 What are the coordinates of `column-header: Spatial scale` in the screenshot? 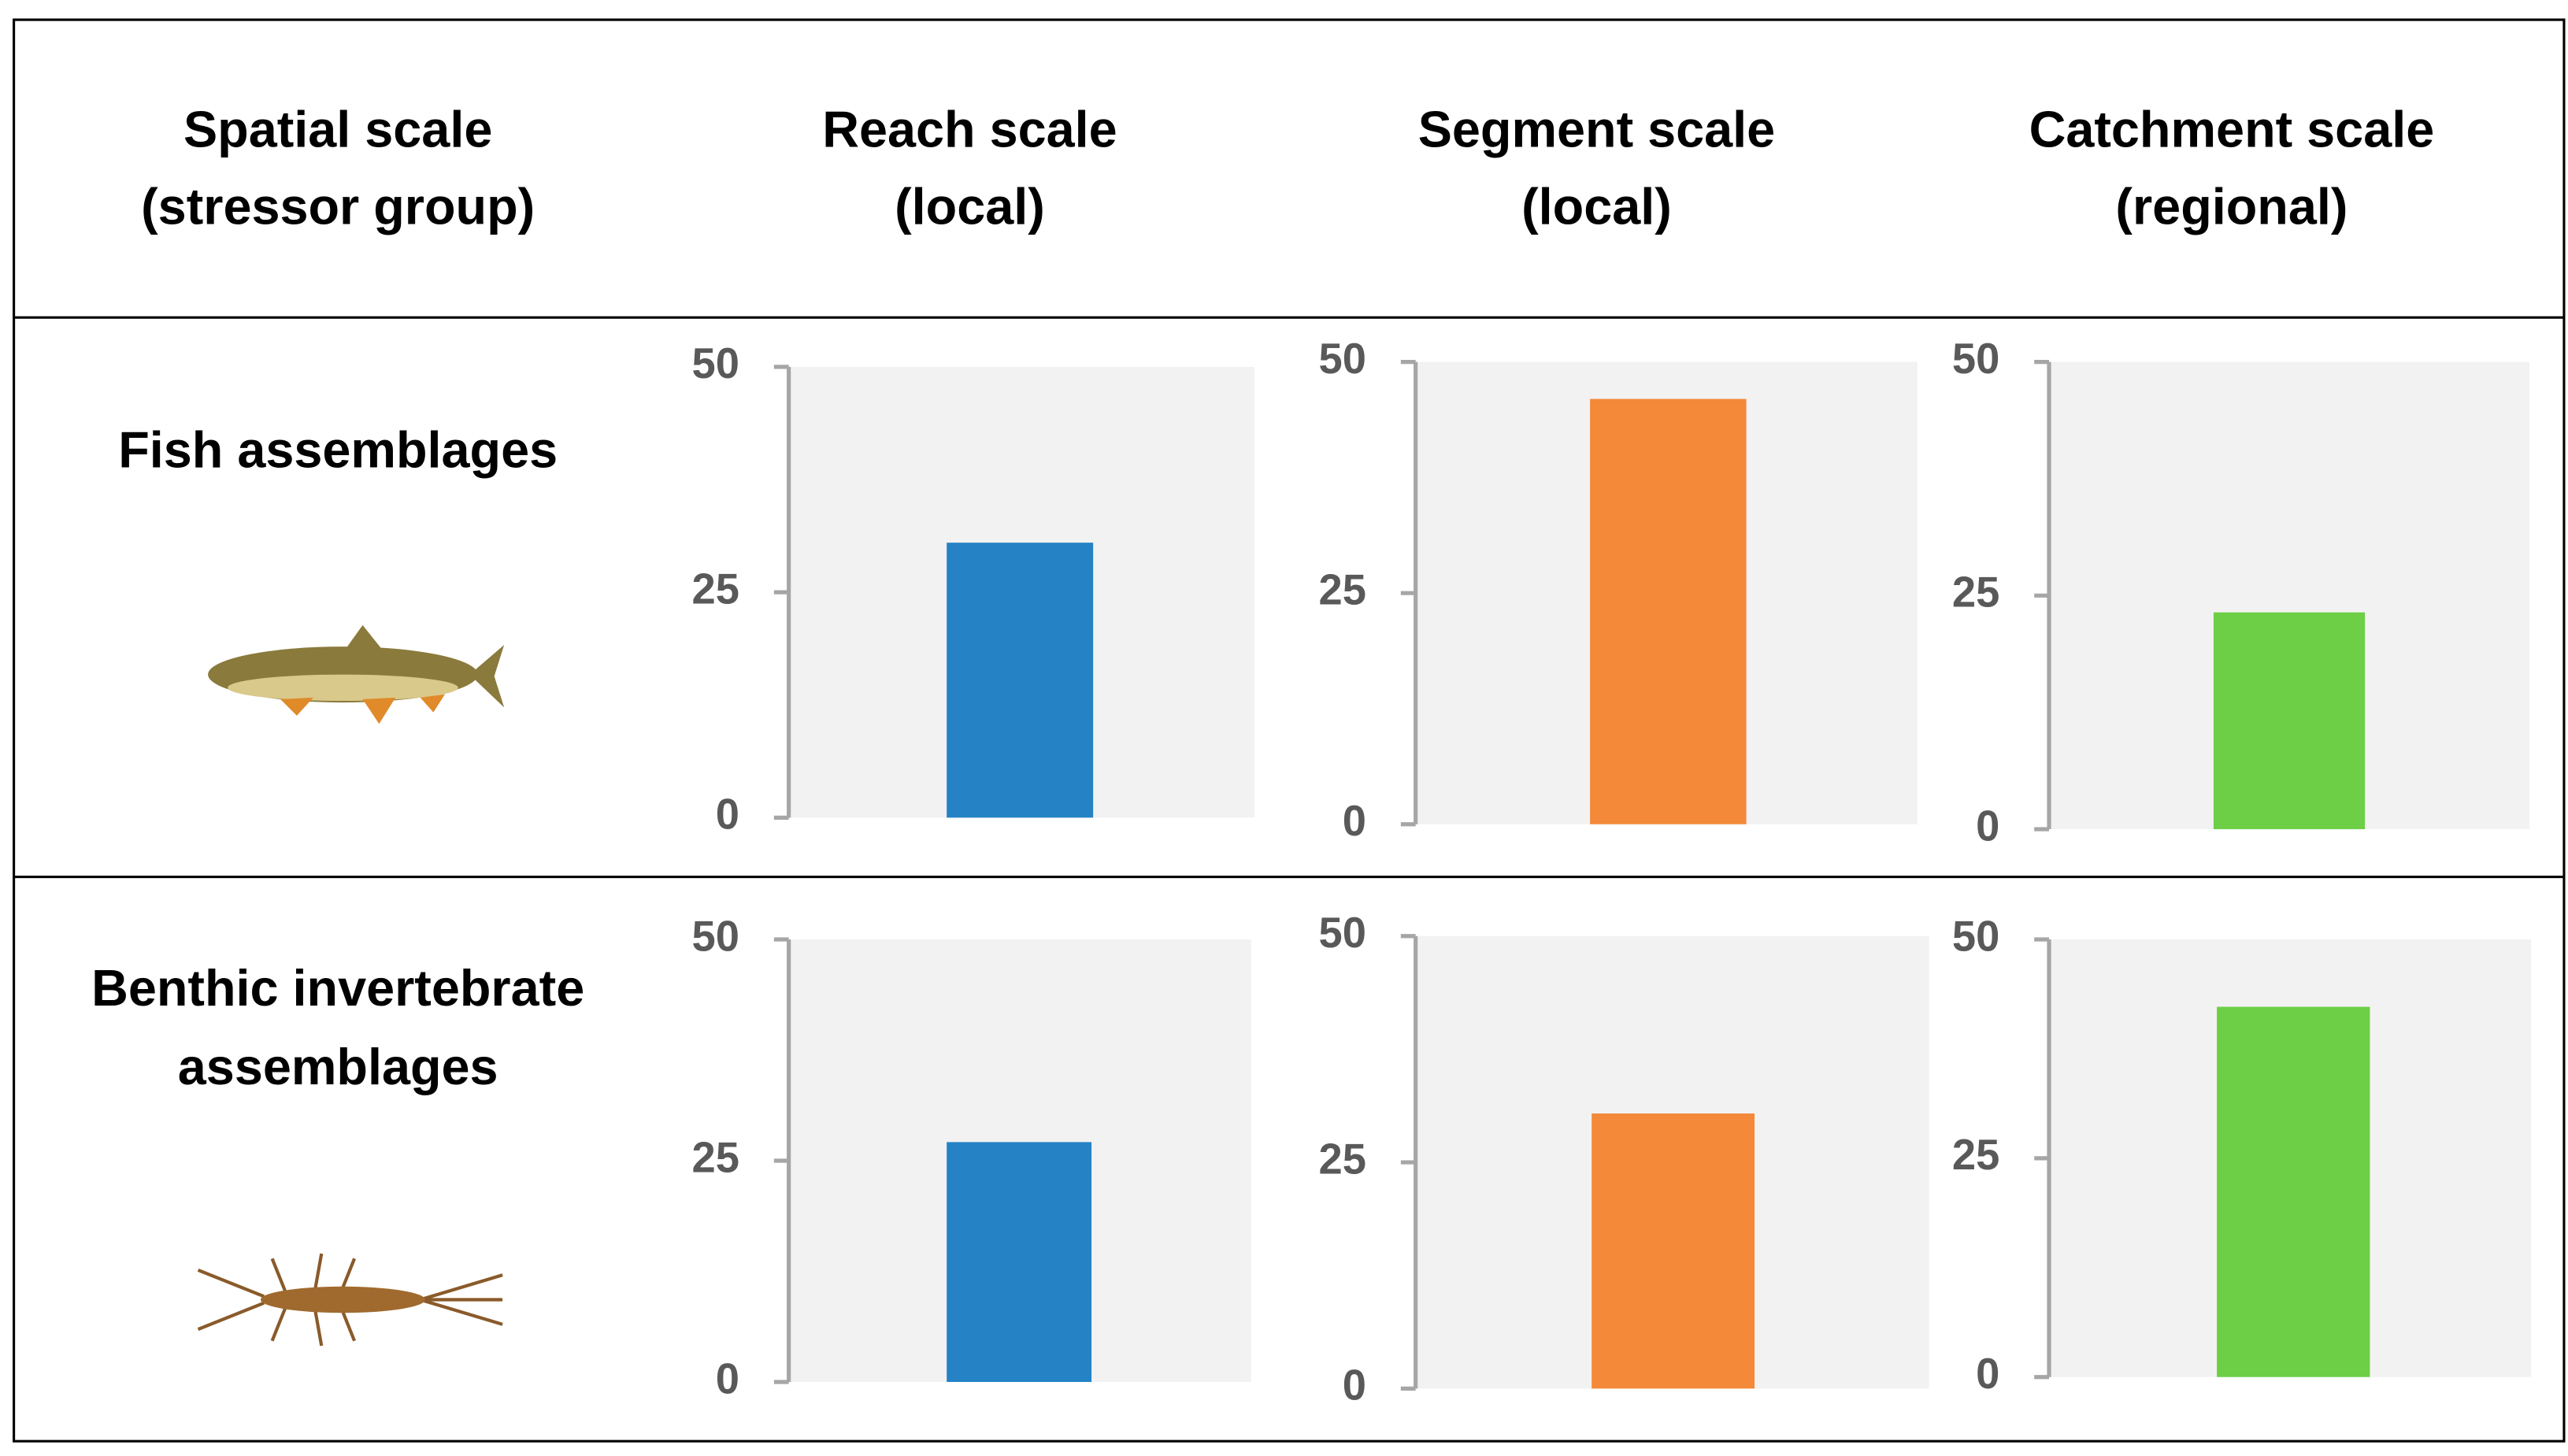 It's located at (337, 128).